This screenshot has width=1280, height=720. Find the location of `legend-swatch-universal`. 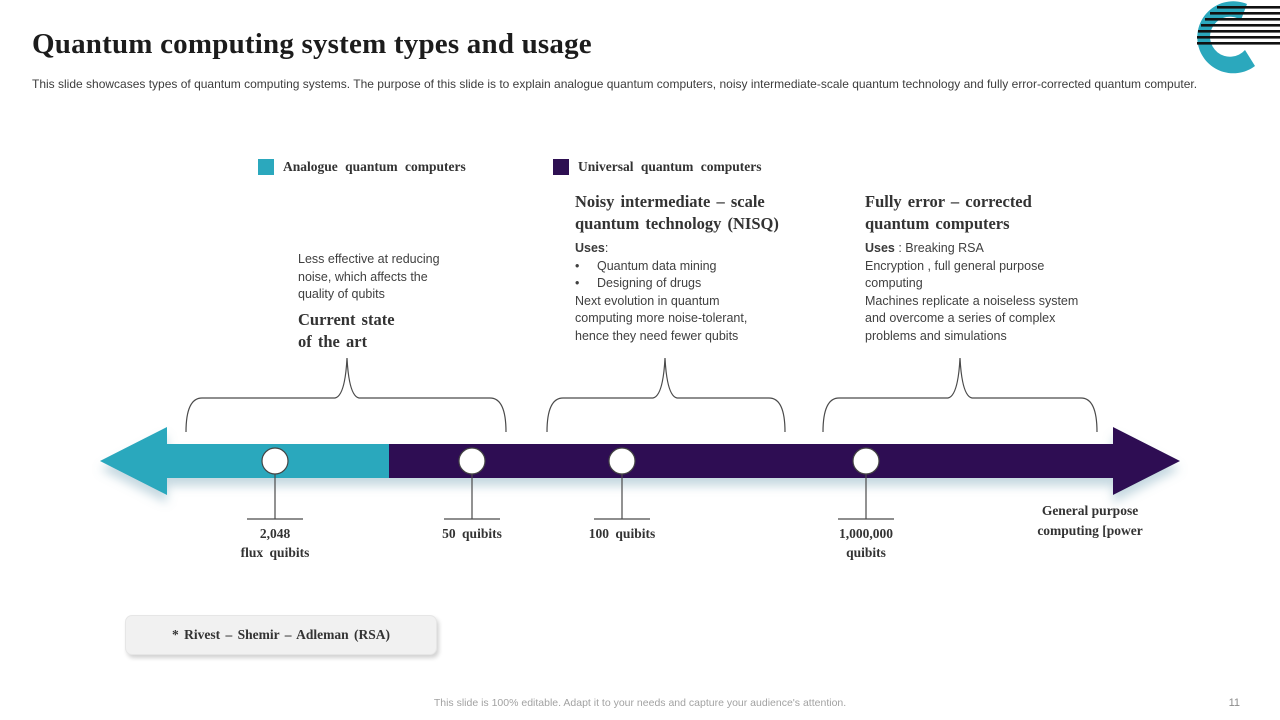

legend-swatch-universal is located at coordinates (561, 167).